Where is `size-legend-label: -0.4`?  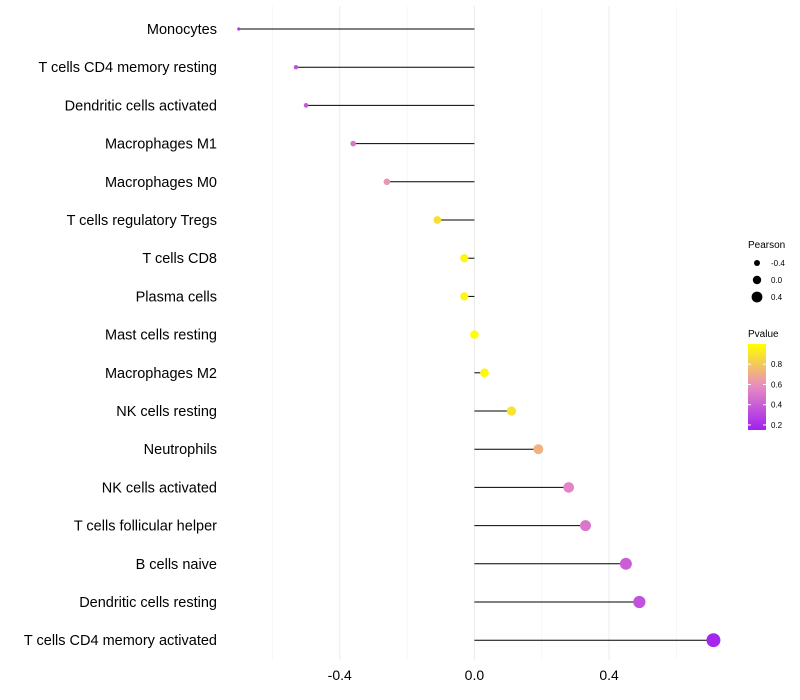
size-legend-label: -0.4 is located at coordinates (778, 263).